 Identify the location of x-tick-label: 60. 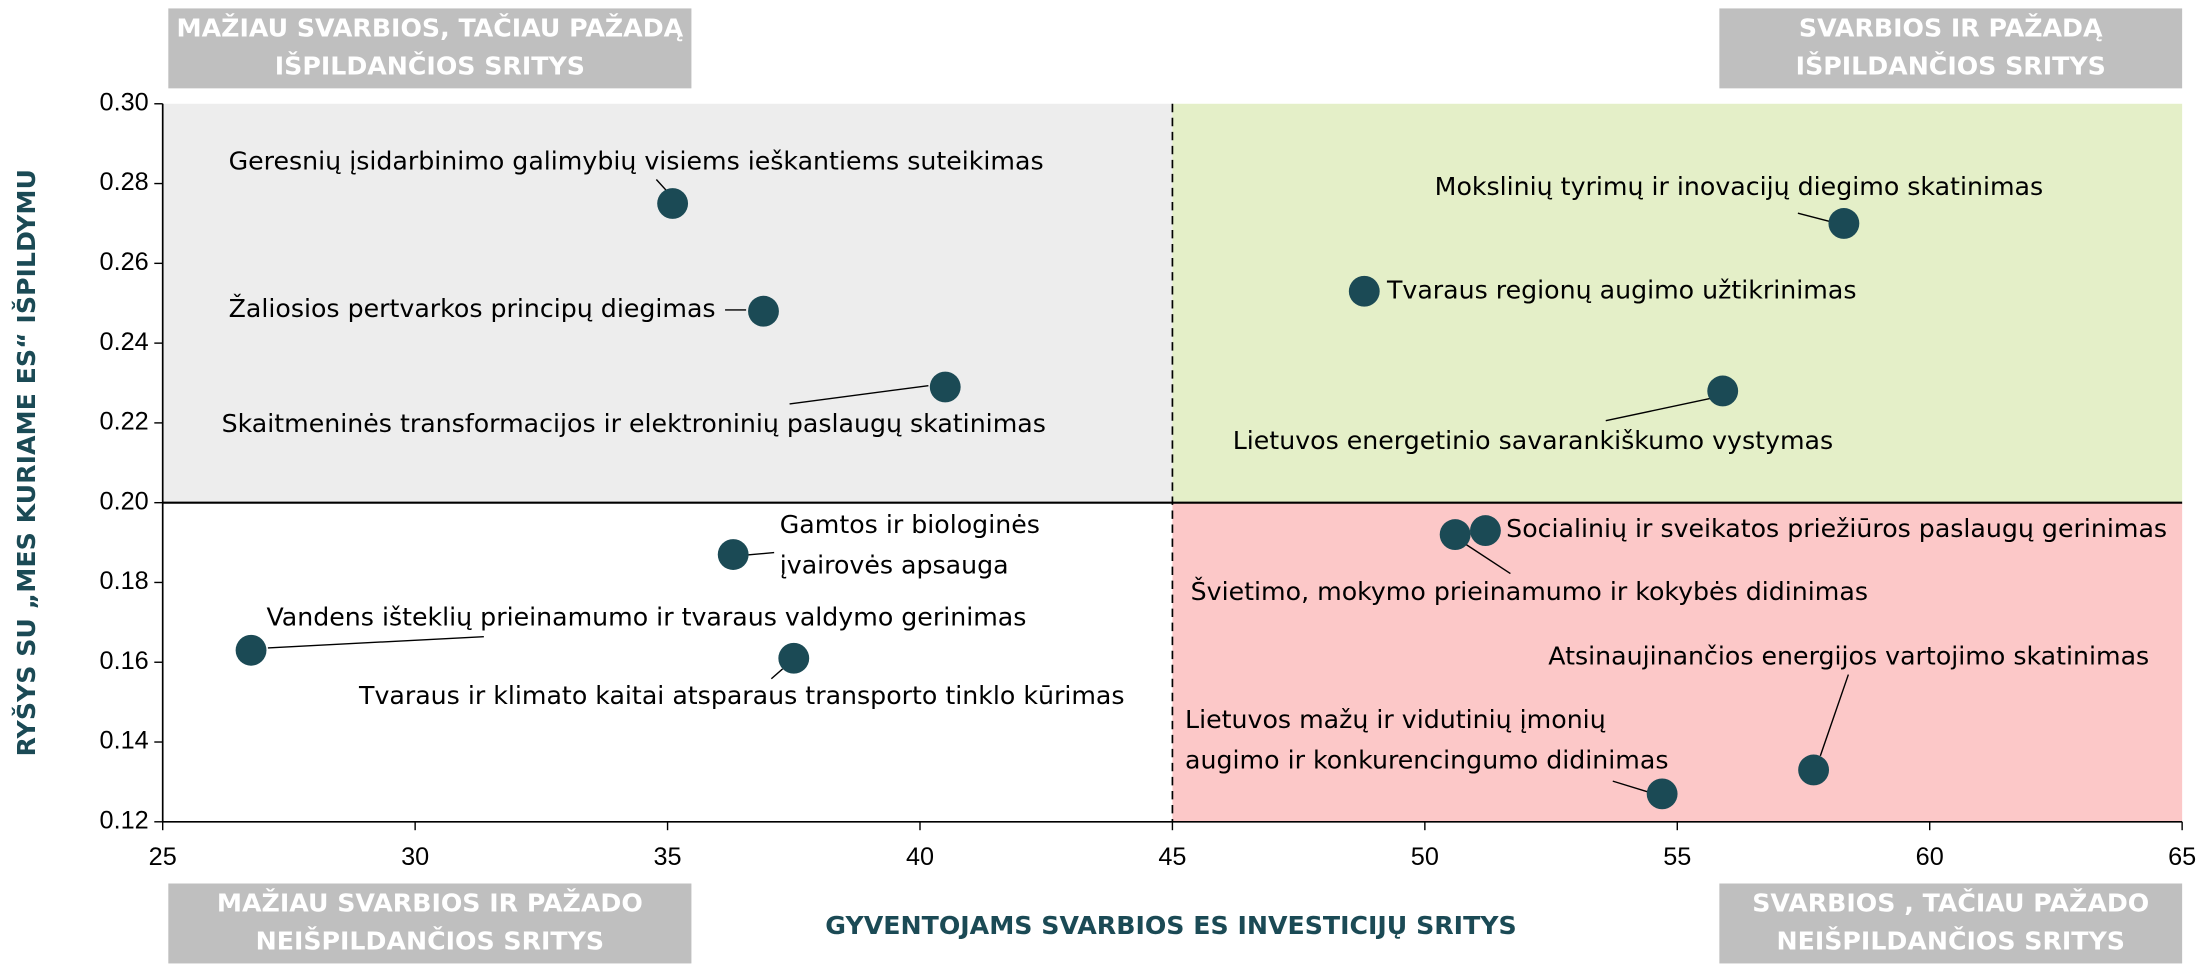
(1930, 857).